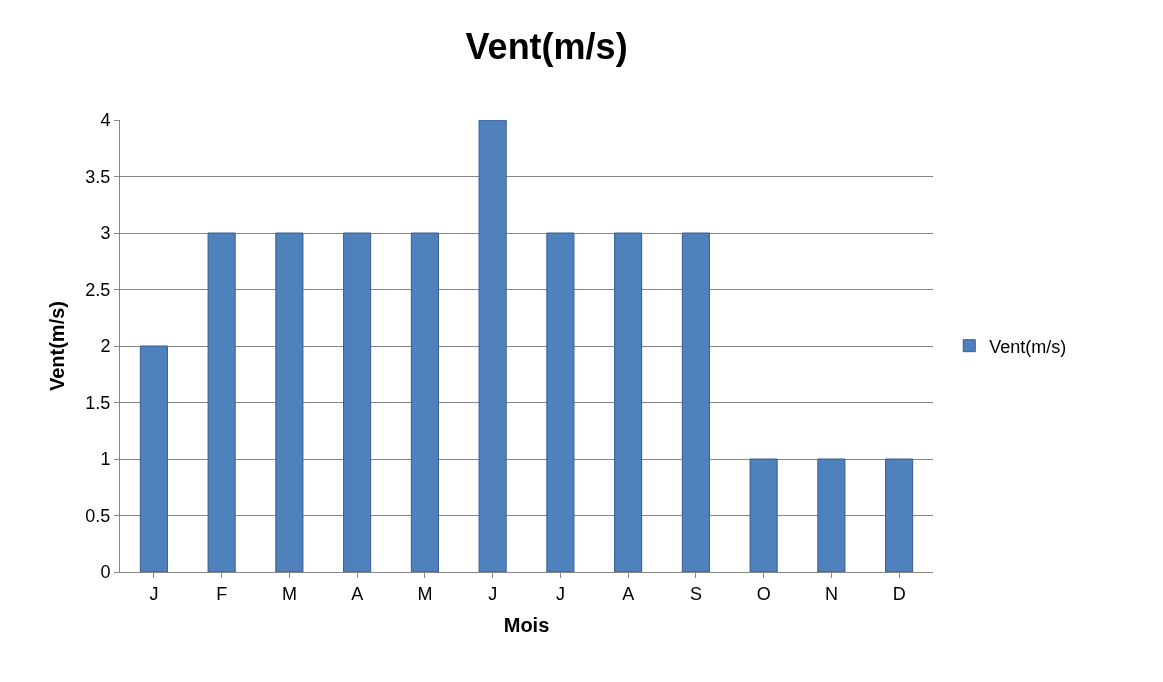 This screenshot has height=682, width=1163. Describe the element at coordinates (222, 593) in the screenshot. I see `x-tick-label: F` at that location.